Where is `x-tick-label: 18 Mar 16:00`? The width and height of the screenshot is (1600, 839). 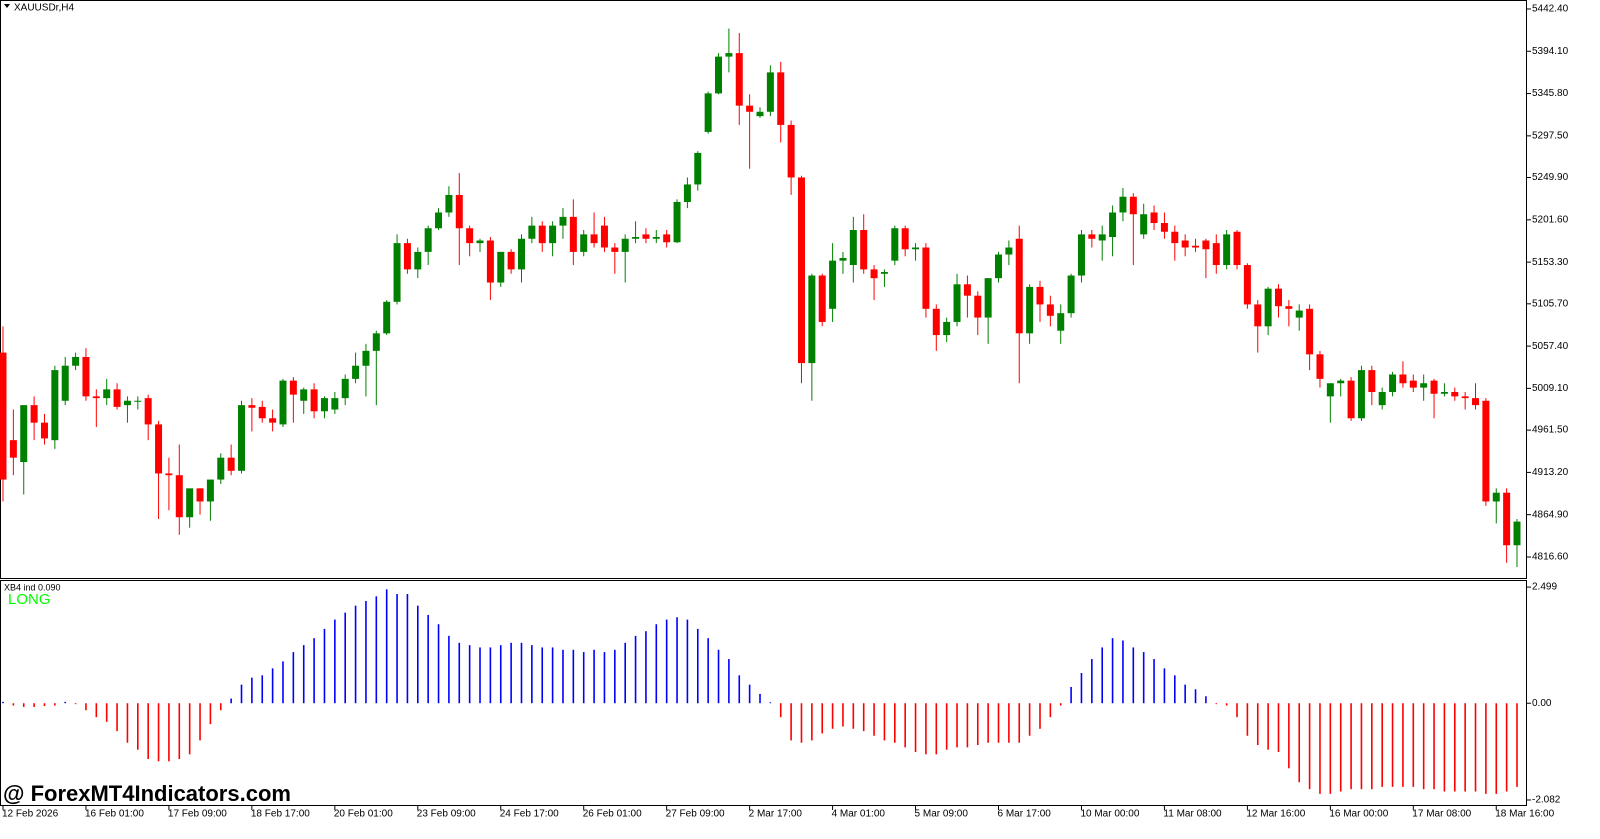
x-tick-label: 18 Mar 16:00 is located at coordinates (1524, 814).